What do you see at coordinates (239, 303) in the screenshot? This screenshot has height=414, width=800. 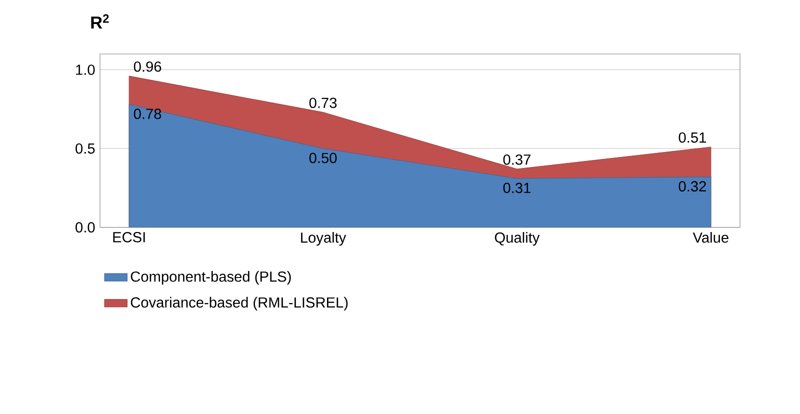 I see `legend-label: Covariance-based (RML-LISREL)` at bounding box center [239, 303].